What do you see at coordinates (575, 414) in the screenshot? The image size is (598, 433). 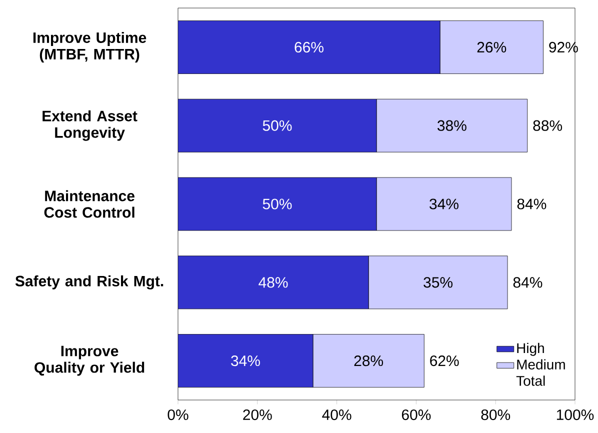 I see `x-tick-label: 100%` at bounding box center [575, 414].